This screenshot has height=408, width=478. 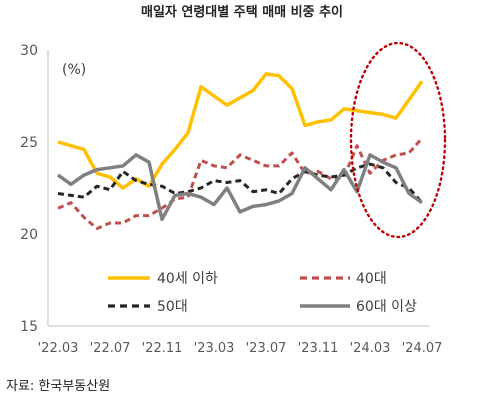 What do you see at coordinates (58, 386) in the screenshot?
I see `source-note: 자료: 한국부동산원` at bounding box center [58, 386].